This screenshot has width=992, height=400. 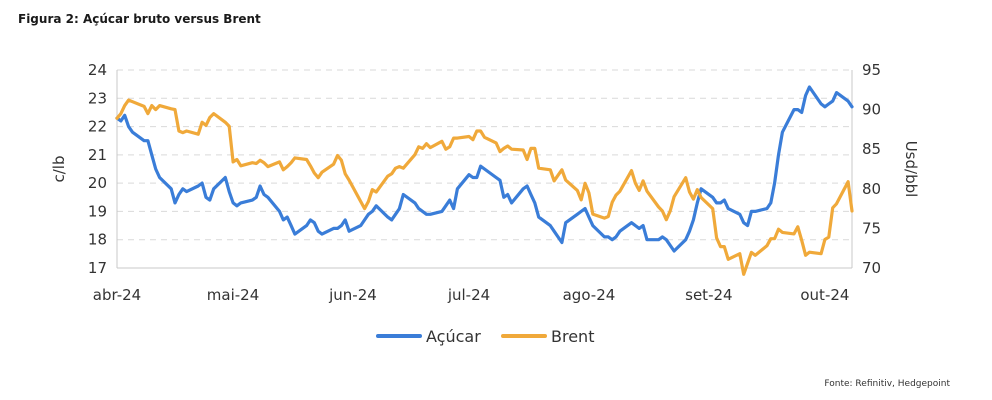 I want to click on y-left-tick-label: 24, so click(x=97, y=70).